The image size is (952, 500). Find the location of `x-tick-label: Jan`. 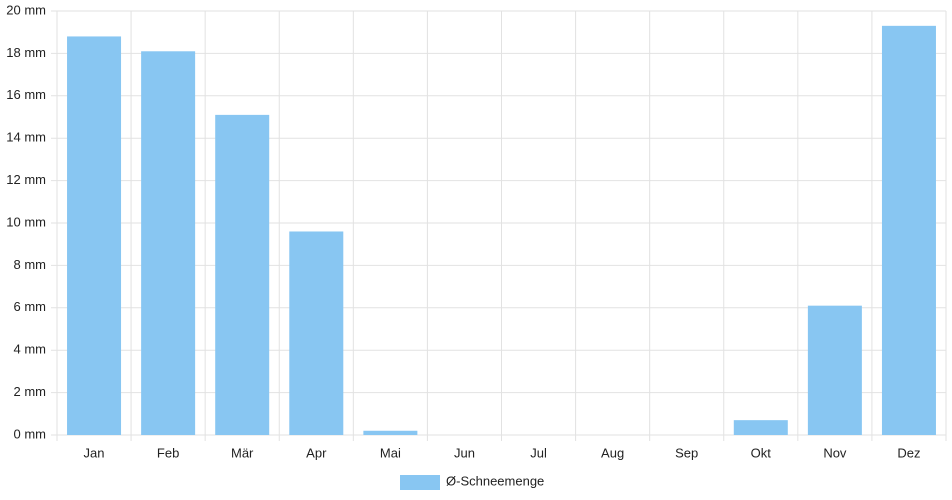

x-tick-label: Jan is located at coordinates (94, 452).